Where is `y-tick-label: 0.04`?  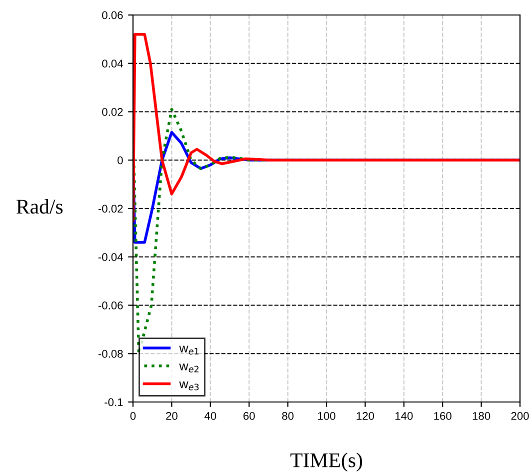
y-tick-label: 0.04 is located at coordinates (112, 64).